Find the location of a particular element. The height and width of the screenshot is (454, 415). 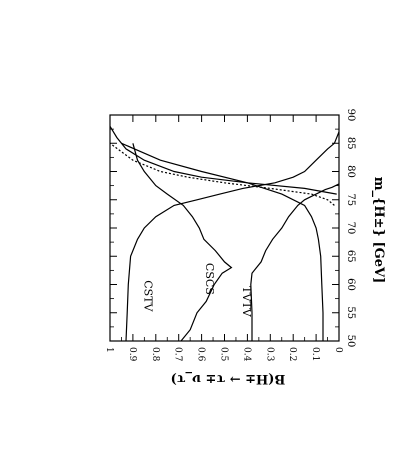

y-tick-label: 0.5 is located at coordinates (224, 354).